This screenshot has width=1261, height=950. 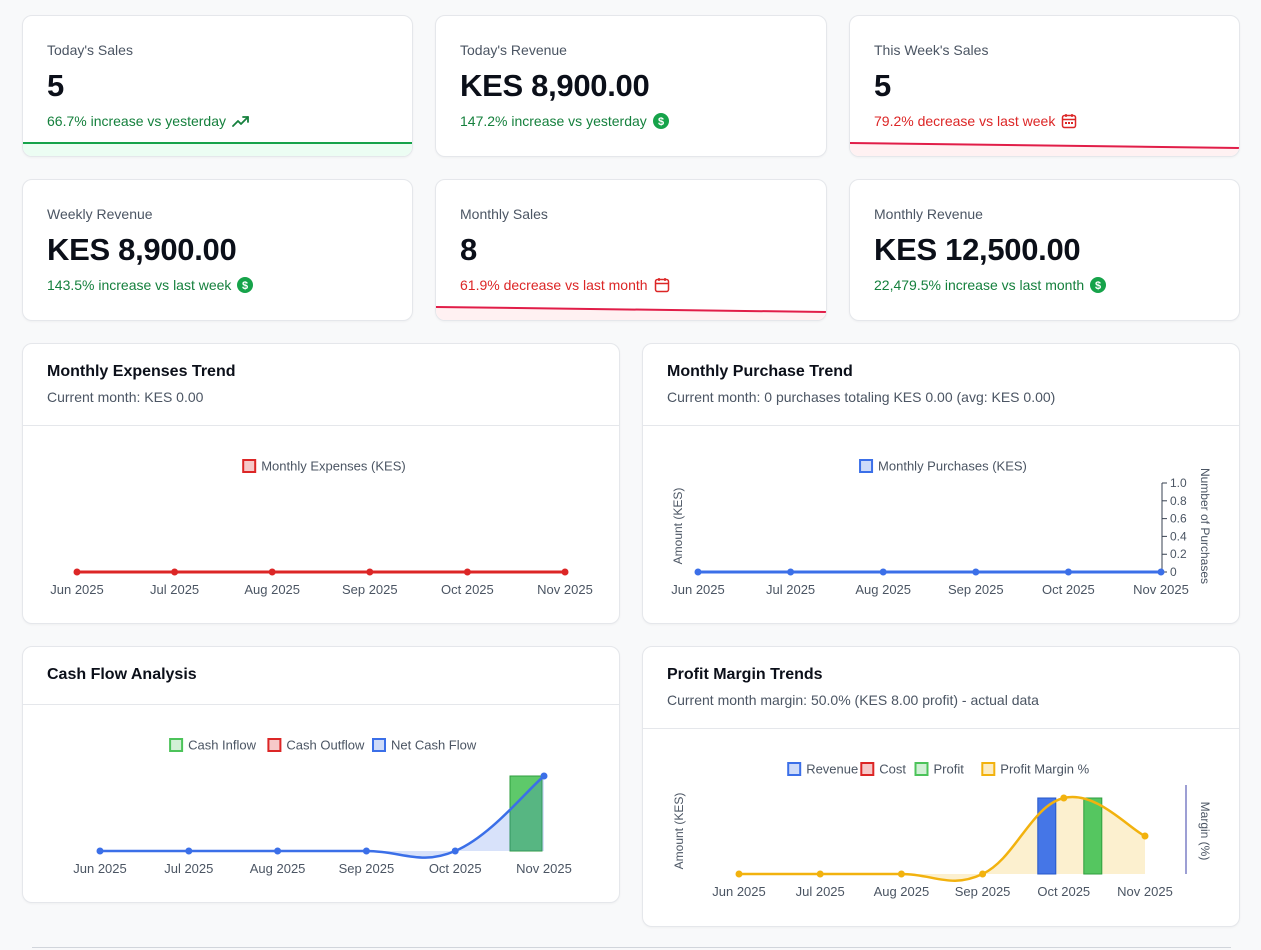 I want to click on legend-label: Cost, so click(x=892, y=769).